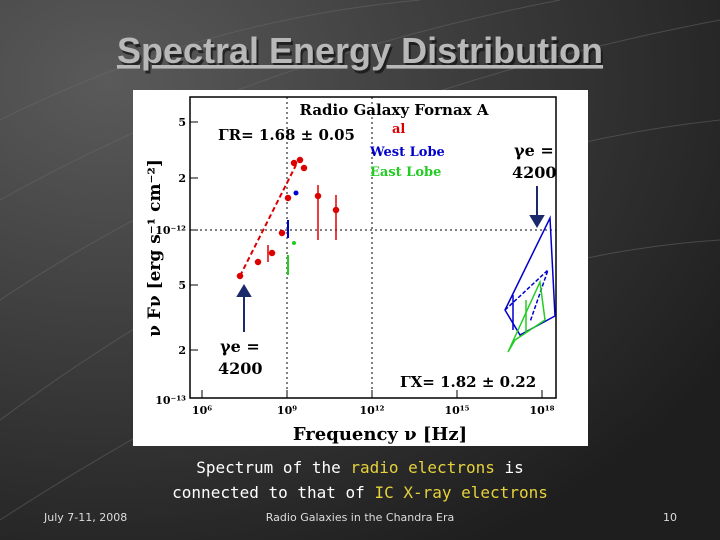 This screenshot has height=540, width=720. What do you see at coordinates (273, 467) in the screenshot?
I see `caption-text: Spectrum of the` at bounding box center [273, 467].